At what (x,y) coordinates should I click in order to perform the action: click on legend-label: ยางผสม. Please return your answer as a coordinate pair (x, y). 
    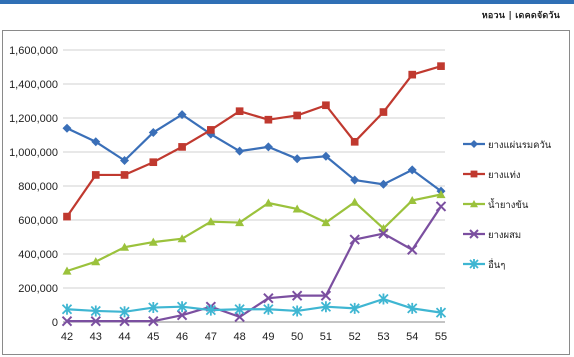
    Looking at the image, I should click on (504, 235).